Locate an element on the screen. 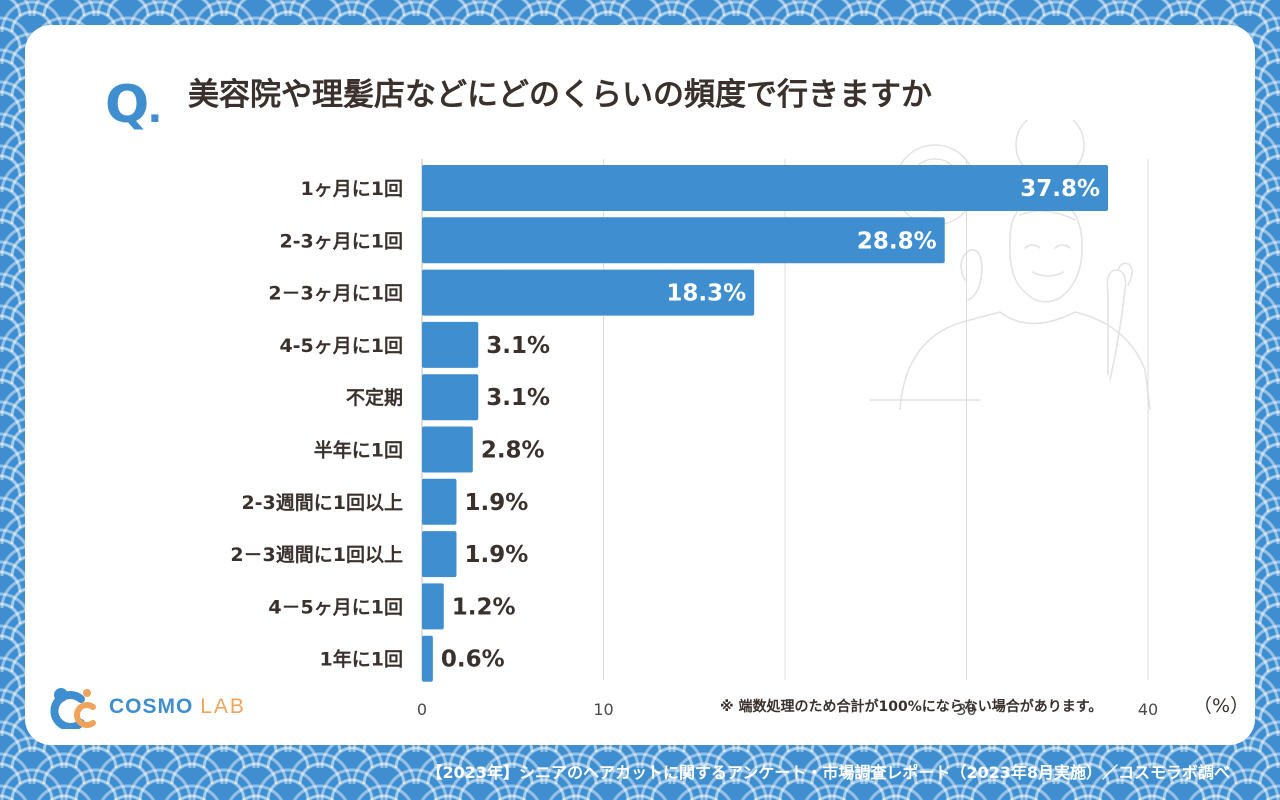 This screenshot has width=1280, height=800. x-tick-label: 10 is located at coordinates (603, 709).